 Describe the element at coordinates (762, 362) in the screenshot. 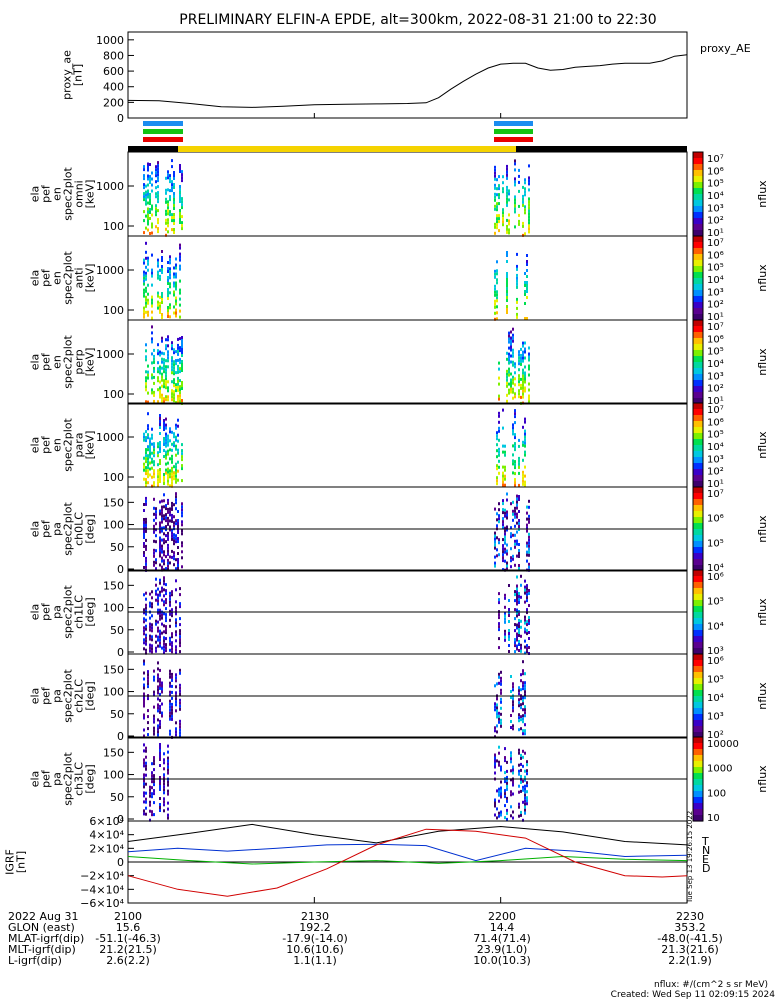

I see `colorbar-label-text: nflux` at that location.